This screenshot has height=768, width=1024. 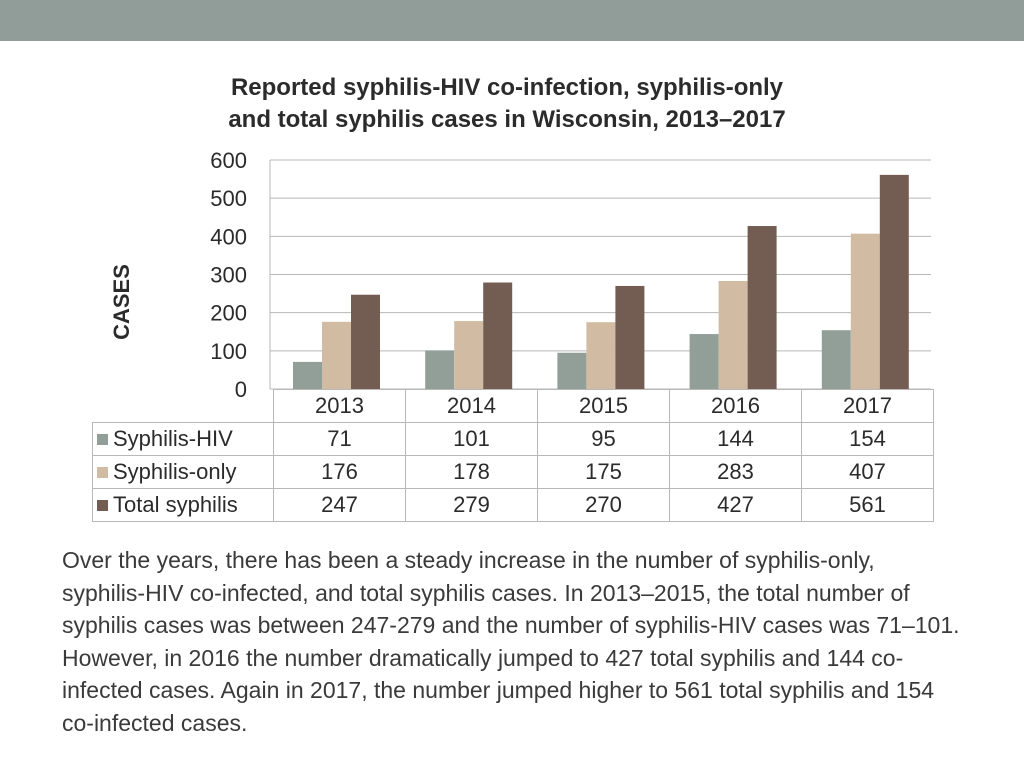 I want to click on table-row: Total syphilis 247 279 270 427 561, so click(x=513, y=505).